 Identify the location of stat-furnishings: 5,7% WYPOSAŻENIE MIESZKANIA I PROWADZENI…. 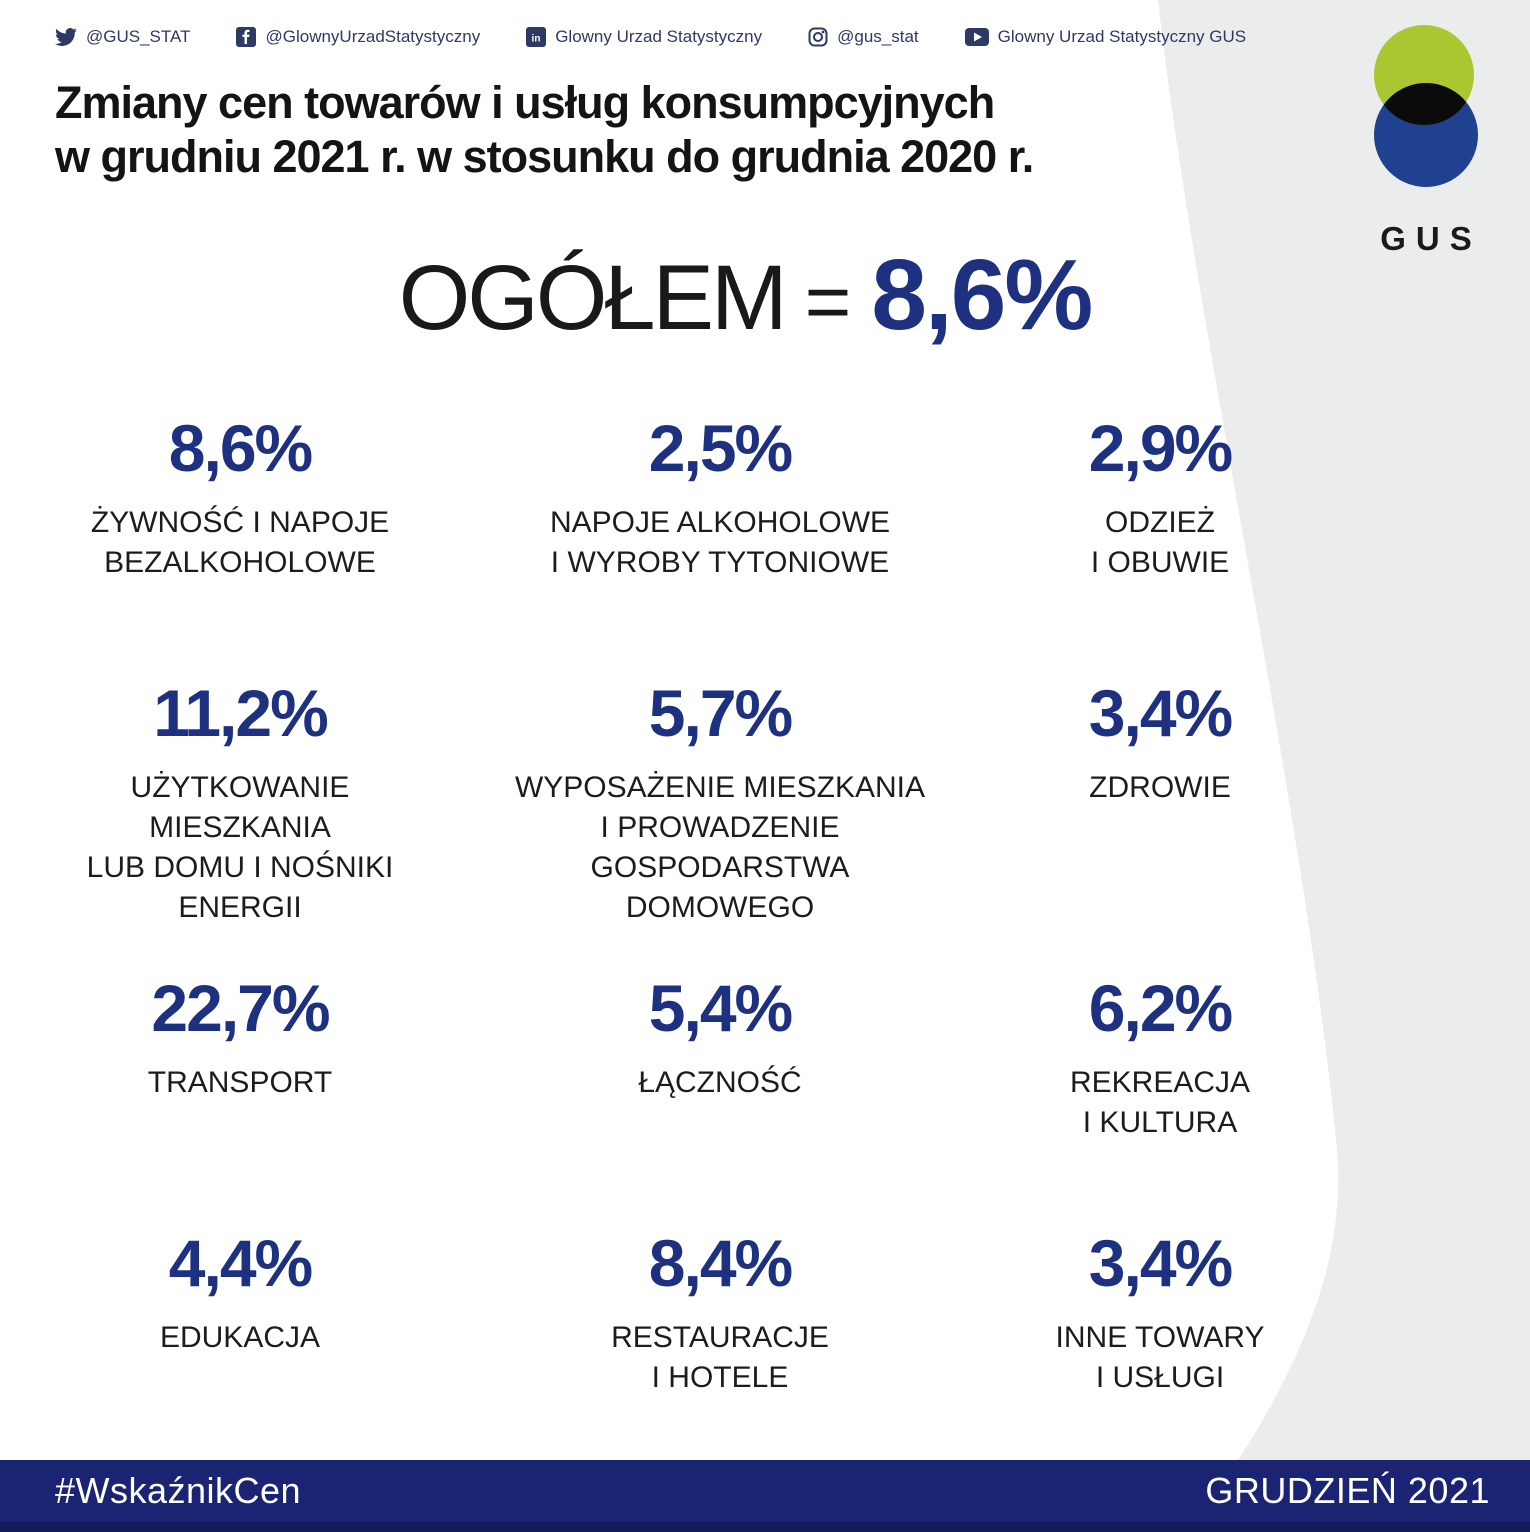
(720, 804).